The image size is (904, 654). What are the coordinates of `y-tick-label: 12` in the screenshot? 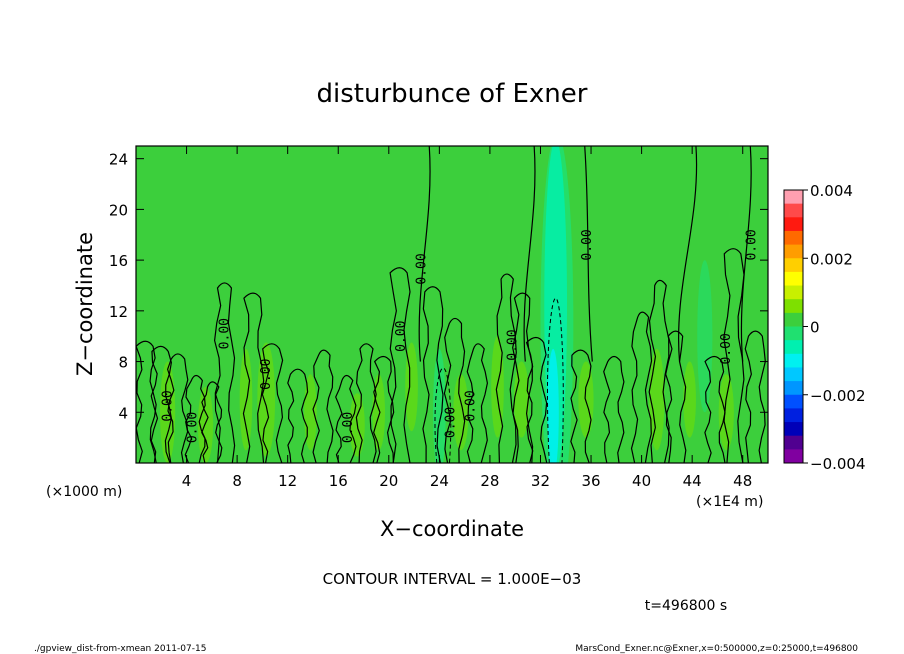 It's located at (118, 312).